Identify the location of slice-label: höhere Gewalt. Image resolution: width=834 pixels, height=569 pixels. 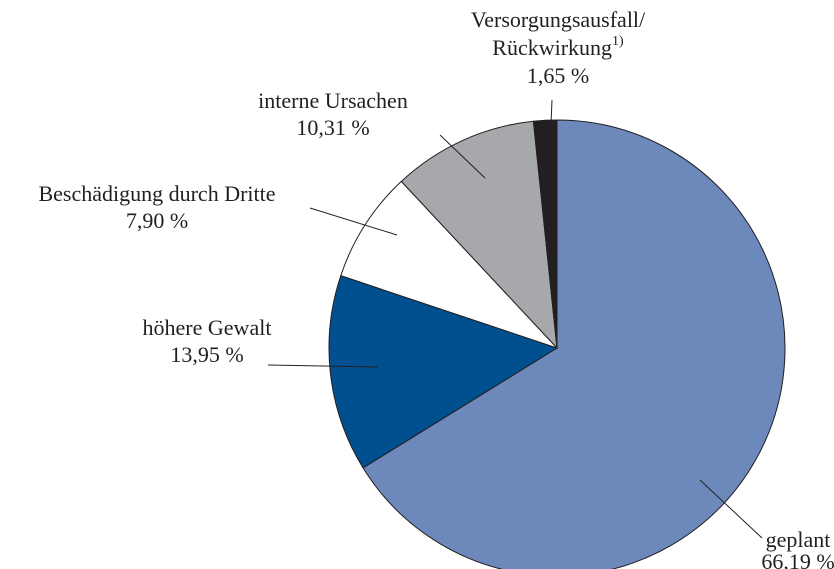
(207, 327).